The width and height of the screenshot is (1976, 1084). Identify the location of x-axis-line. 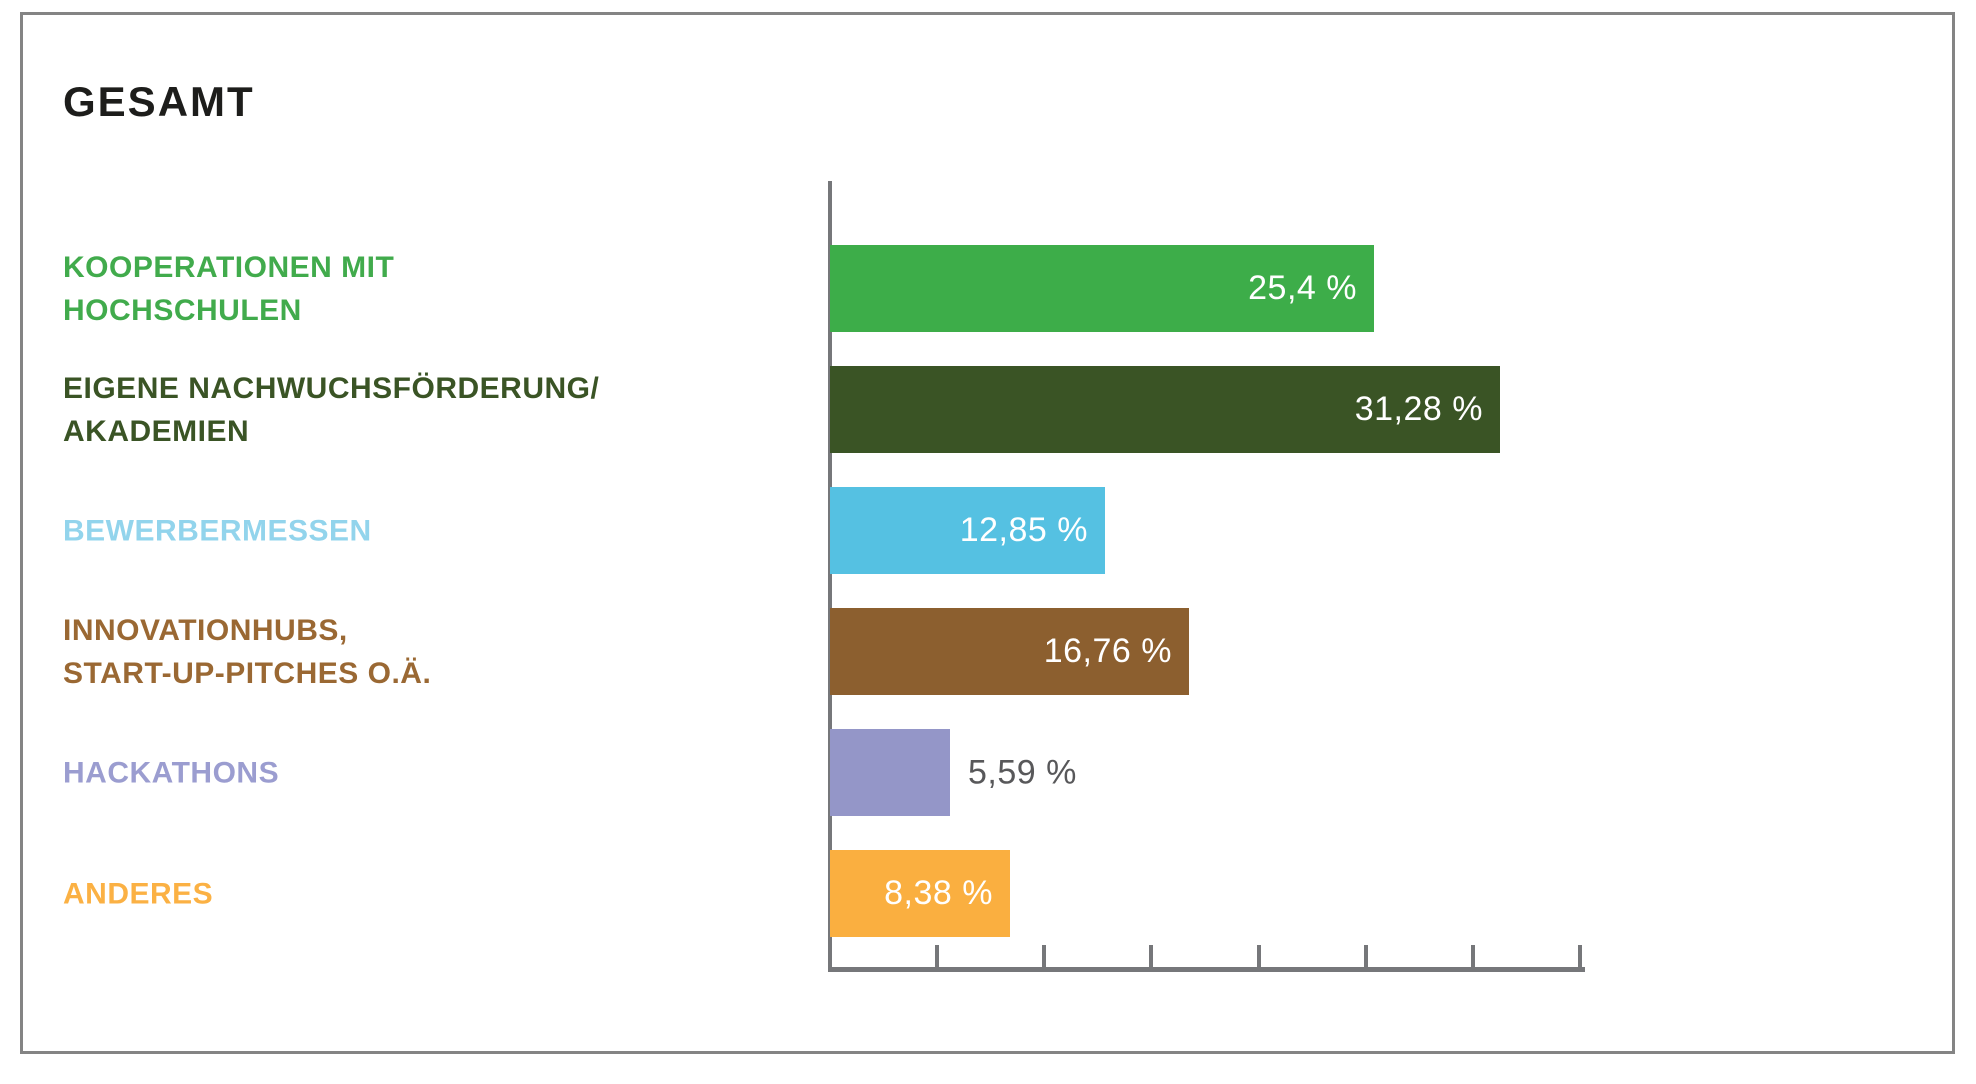
(1206, 969).